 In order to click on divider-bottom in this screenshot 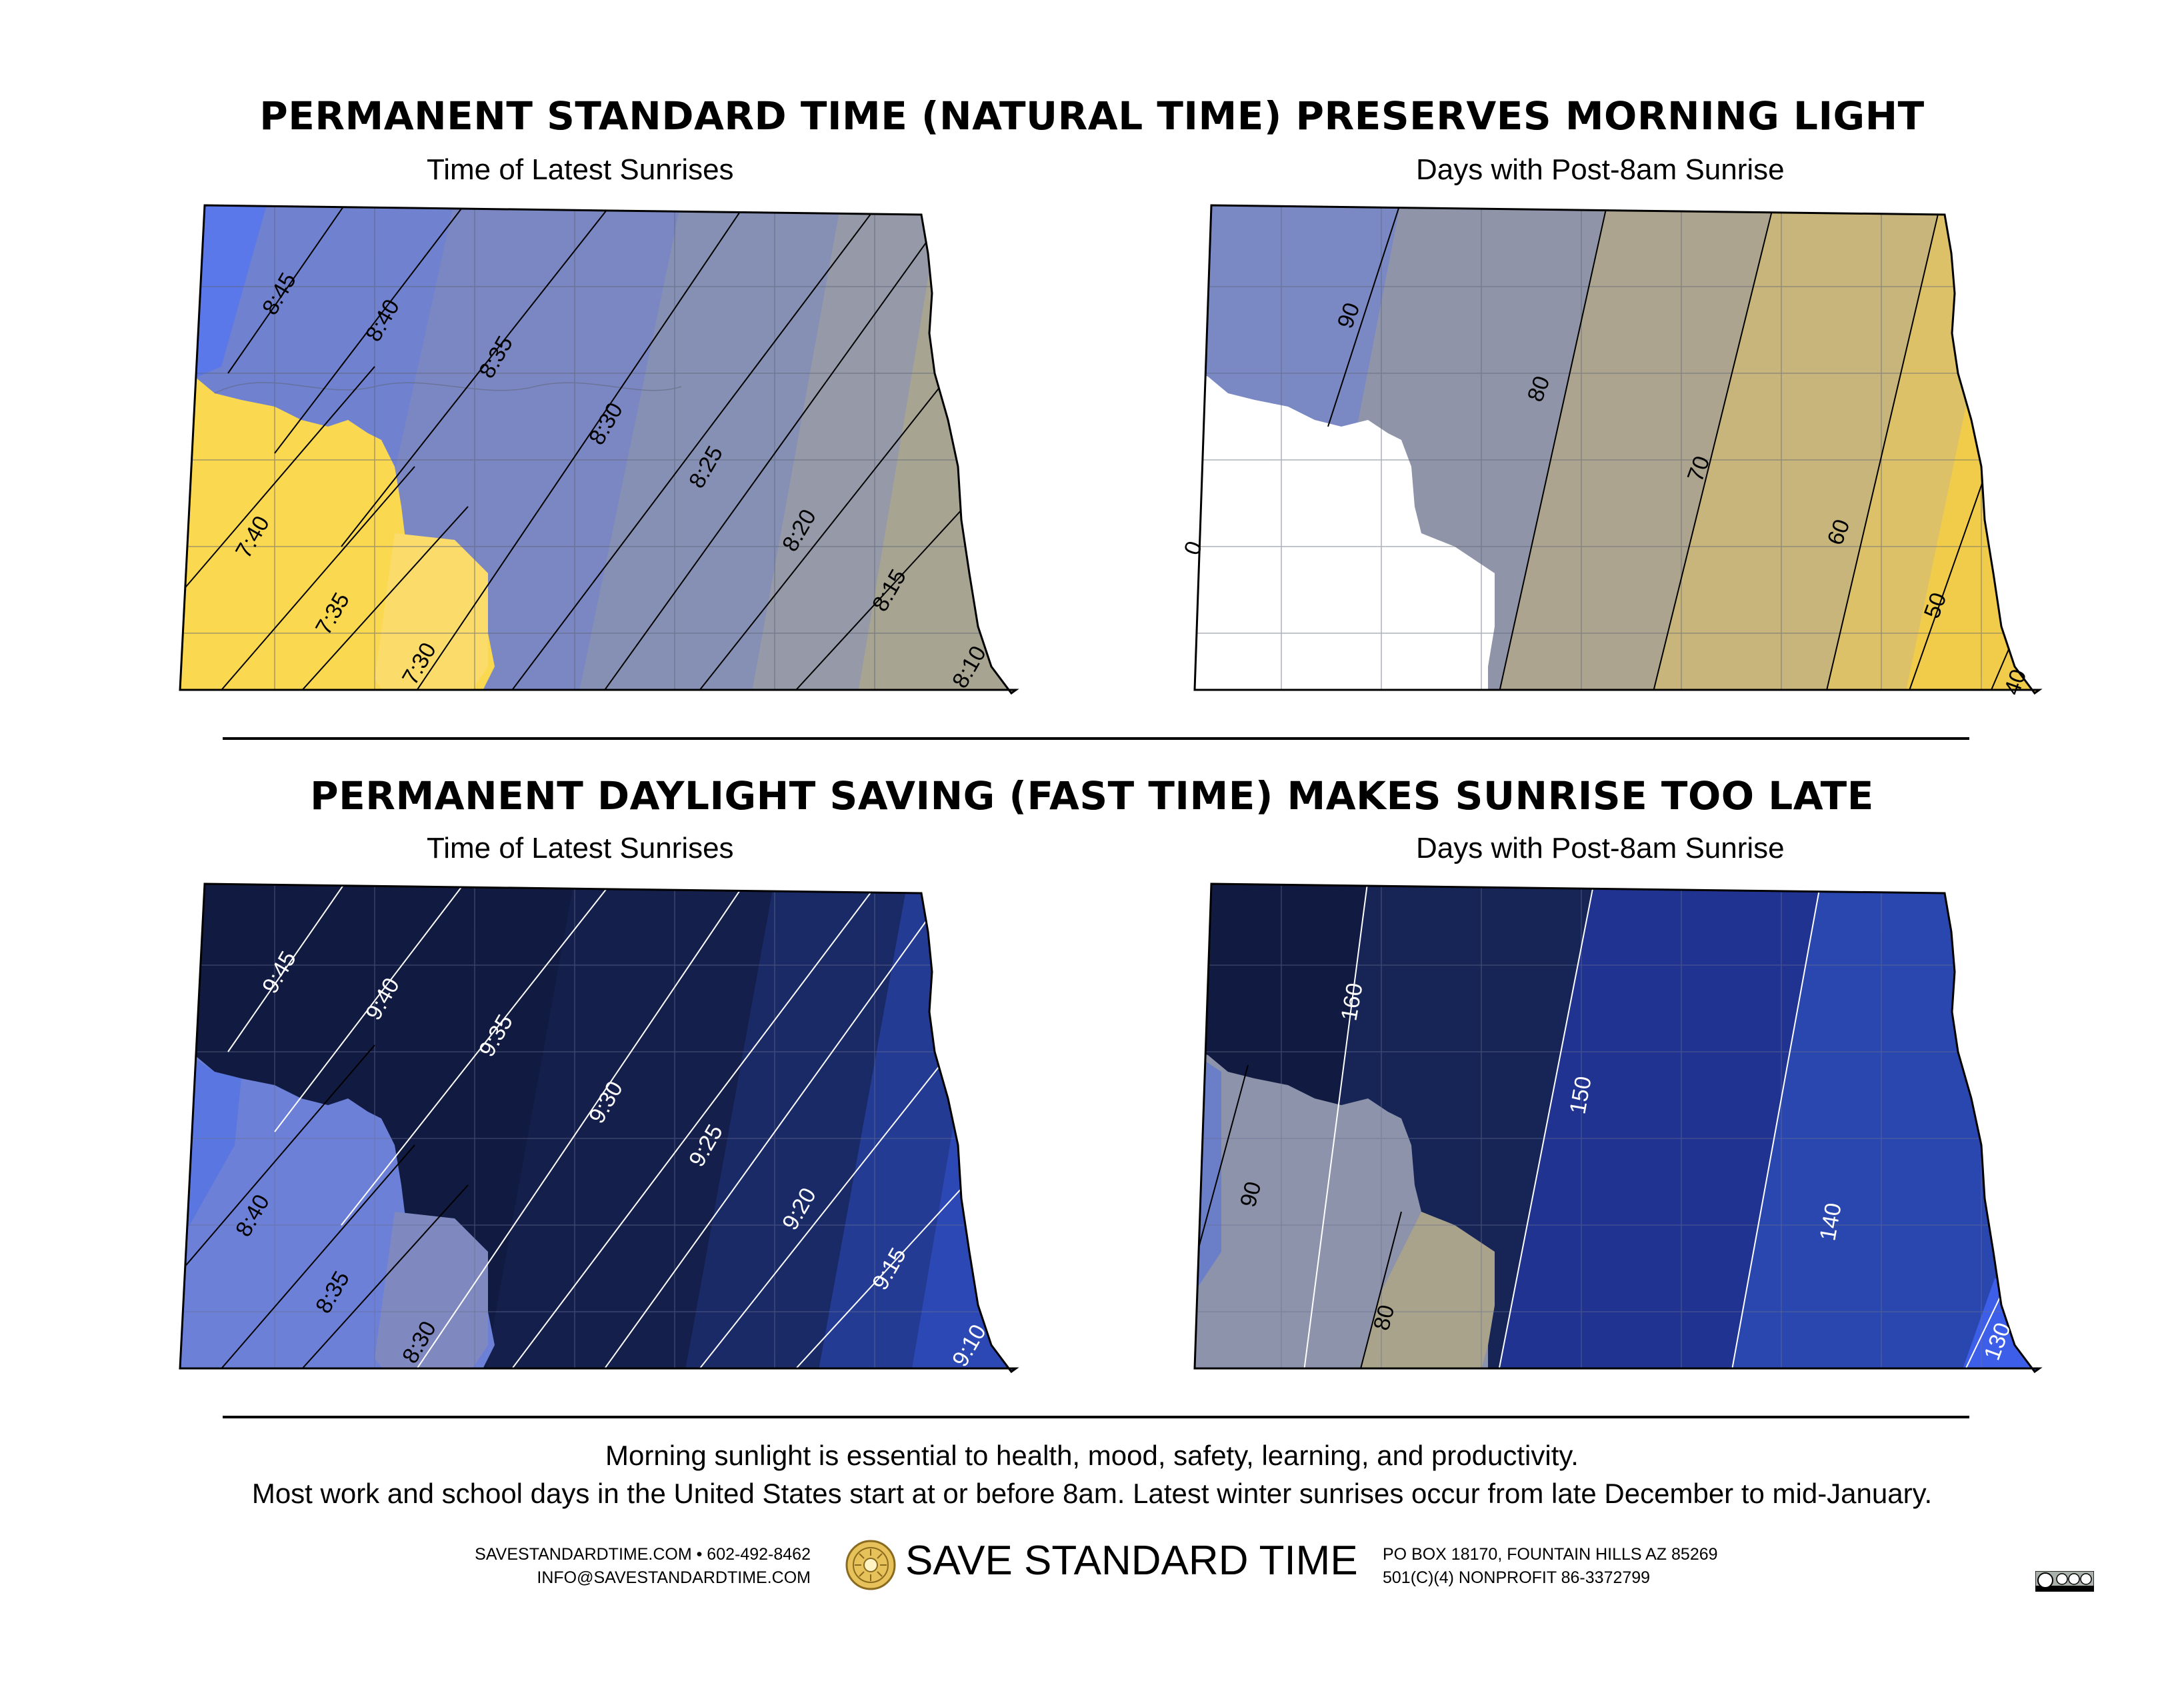, I will do `click(1096, 1417)`.